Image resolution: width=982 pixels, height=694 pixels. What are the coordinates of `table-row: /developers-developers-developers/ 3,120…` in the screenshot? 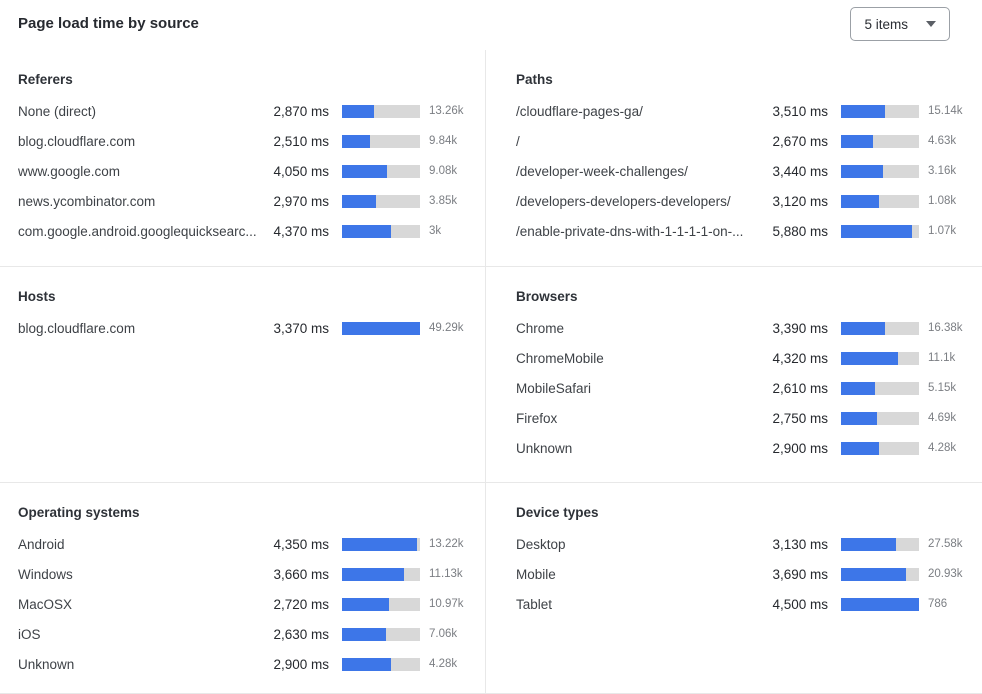 It's located at (742, 201).